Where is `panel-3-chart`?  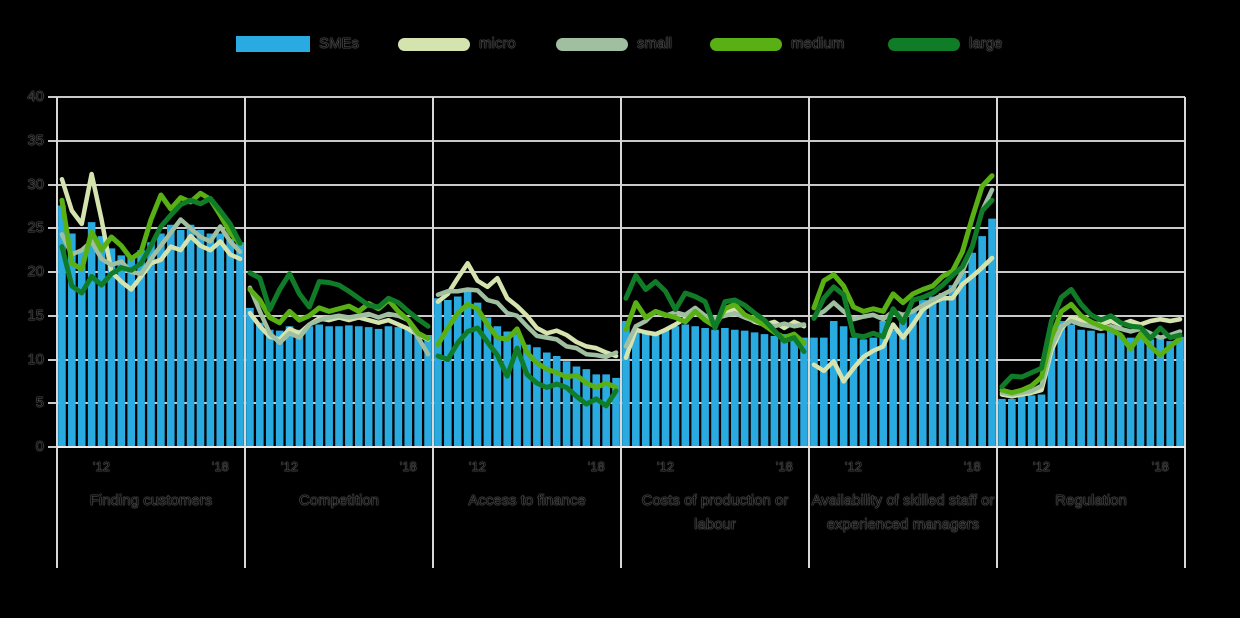 panel-3-chart is located at coordinates (527, 354).